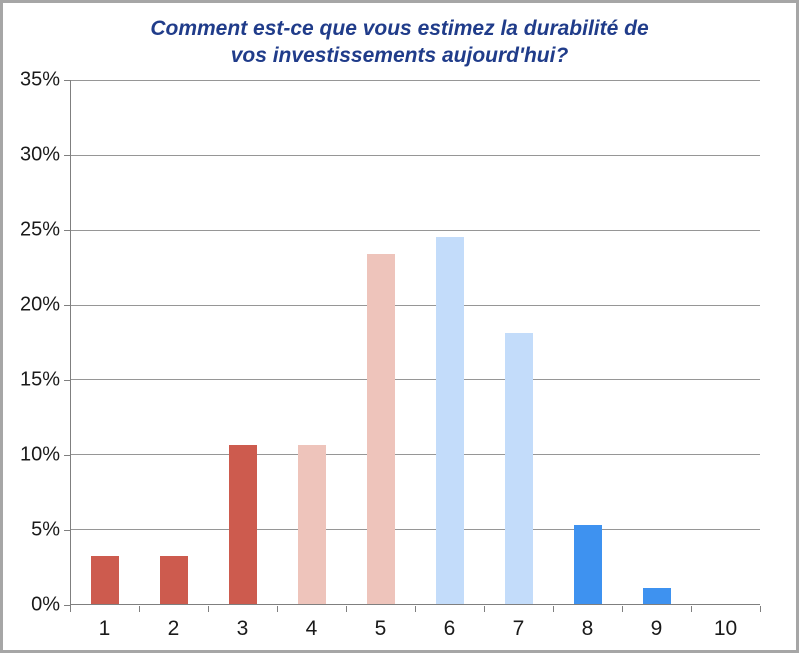 This screenshot has width=799, height=653. I want to click on x-axis-ticks, so click(415, 609).